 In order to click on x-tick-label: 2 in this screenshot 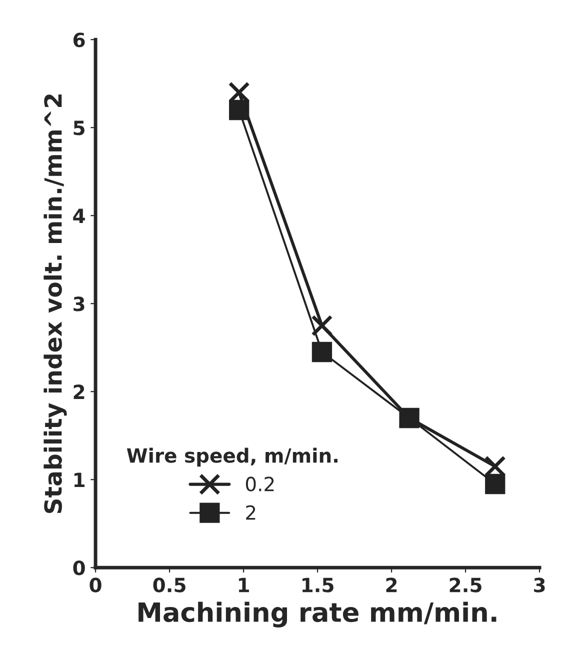, I will do `click(391, 585)`.